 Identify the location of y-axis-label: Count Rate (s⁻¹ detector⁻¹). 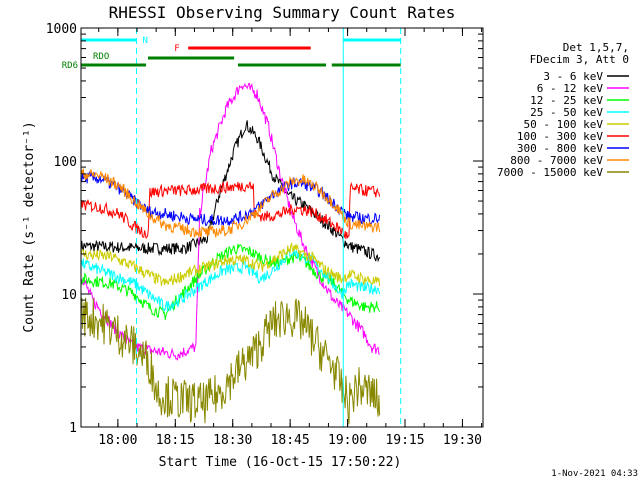
(29, 226).